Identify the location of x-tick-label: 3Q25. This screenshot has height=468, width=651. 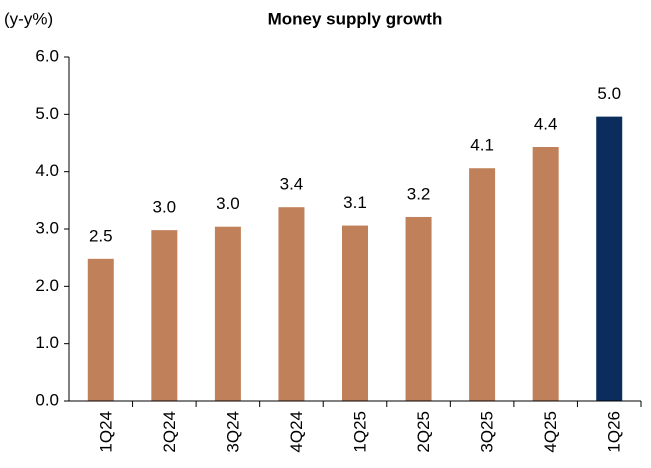
(487, 432).